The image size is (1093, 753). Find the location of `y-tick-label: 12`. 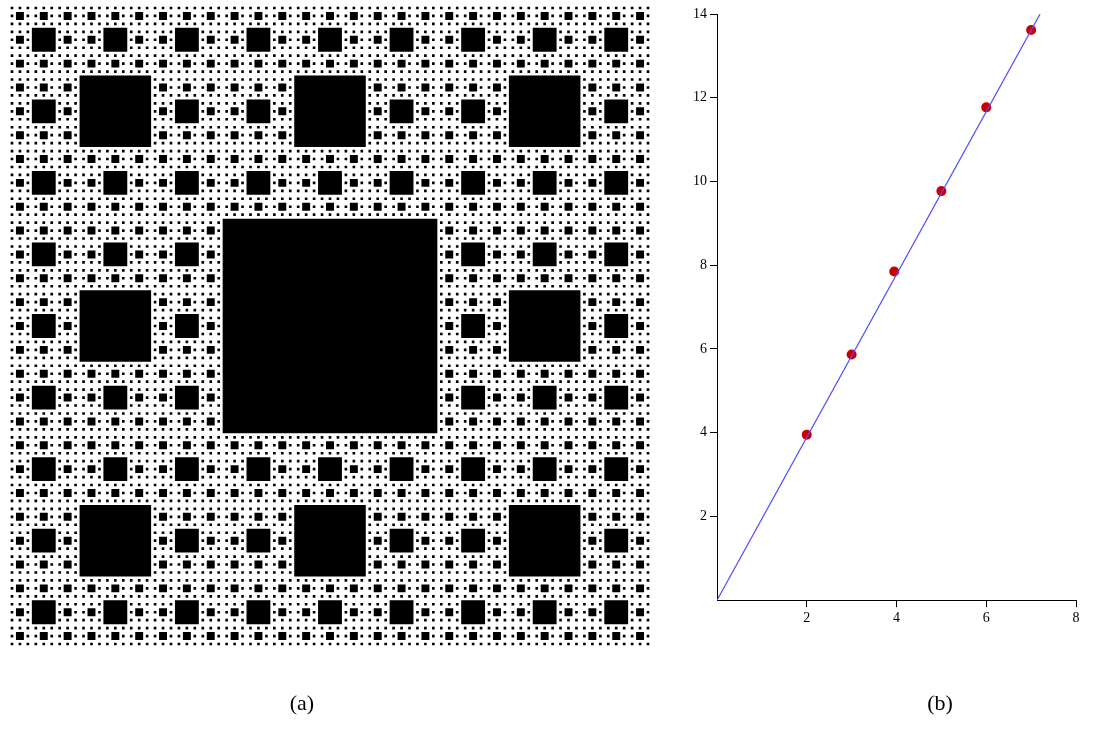

y-tick-label: 12 is located at coordinates (700, 97).